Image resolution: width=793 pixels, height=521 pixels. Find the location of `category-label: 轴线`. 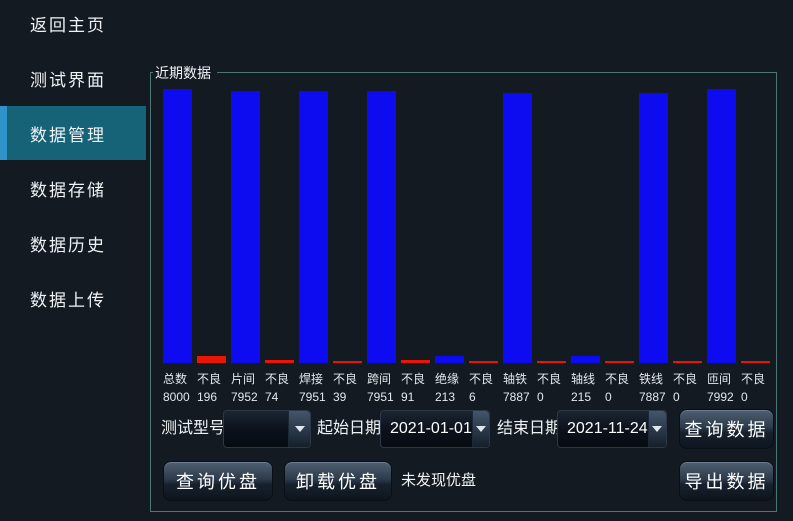

category-label: 轴线 is located at coordinates (583, 379).